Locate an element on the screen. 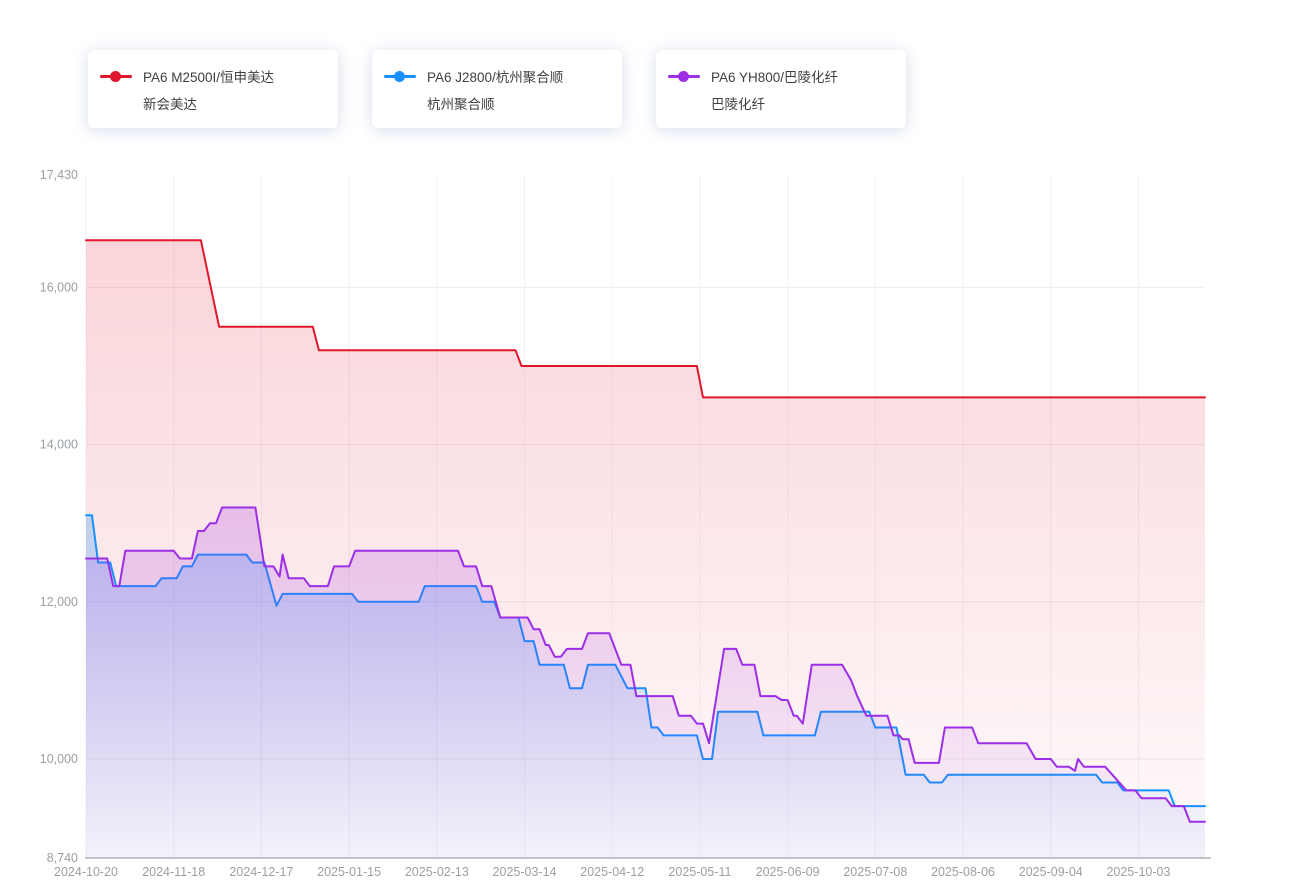 The width and height of the screenshot is (1293, 893). x-axis-label: 2024-11-18 is located at coordinates (173, 872).